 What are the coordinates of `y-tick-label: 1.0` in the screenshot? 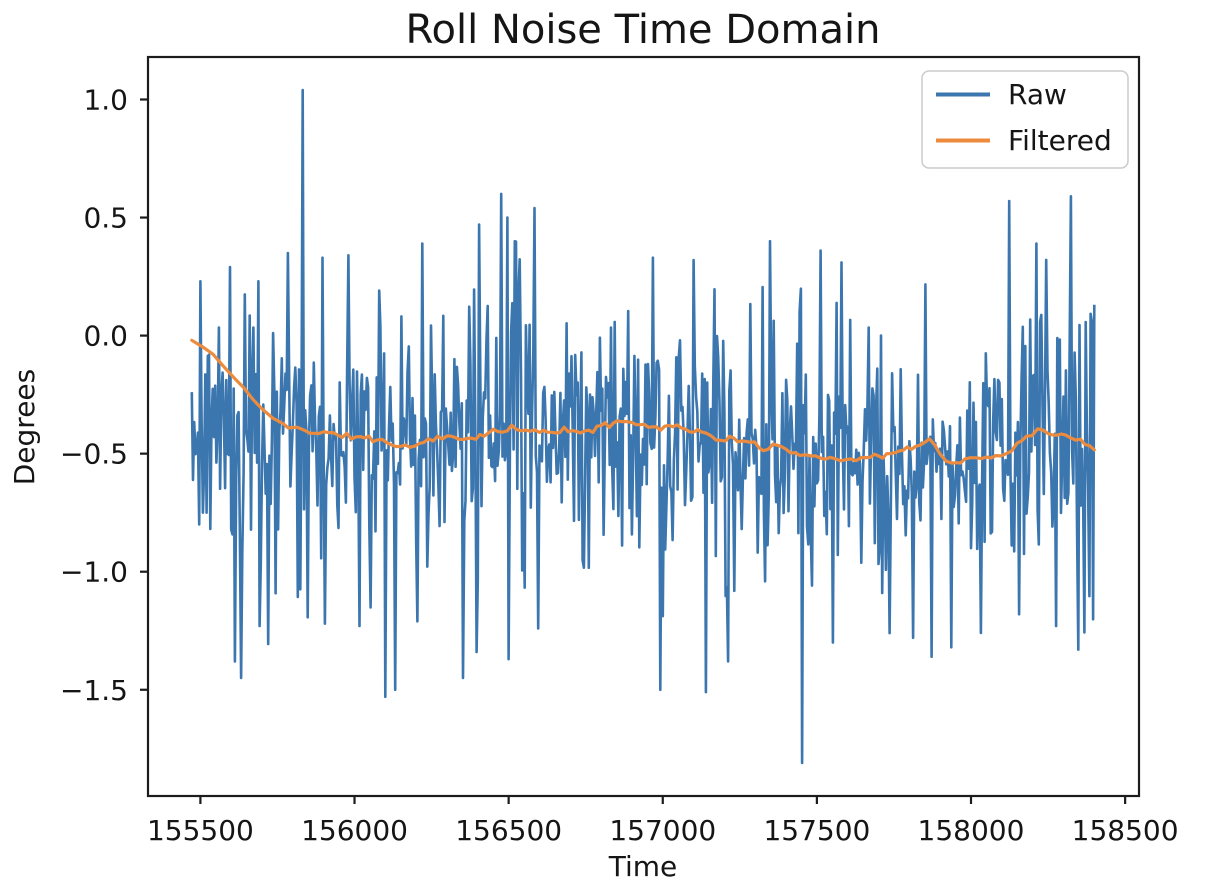 It's located at (105, 99).